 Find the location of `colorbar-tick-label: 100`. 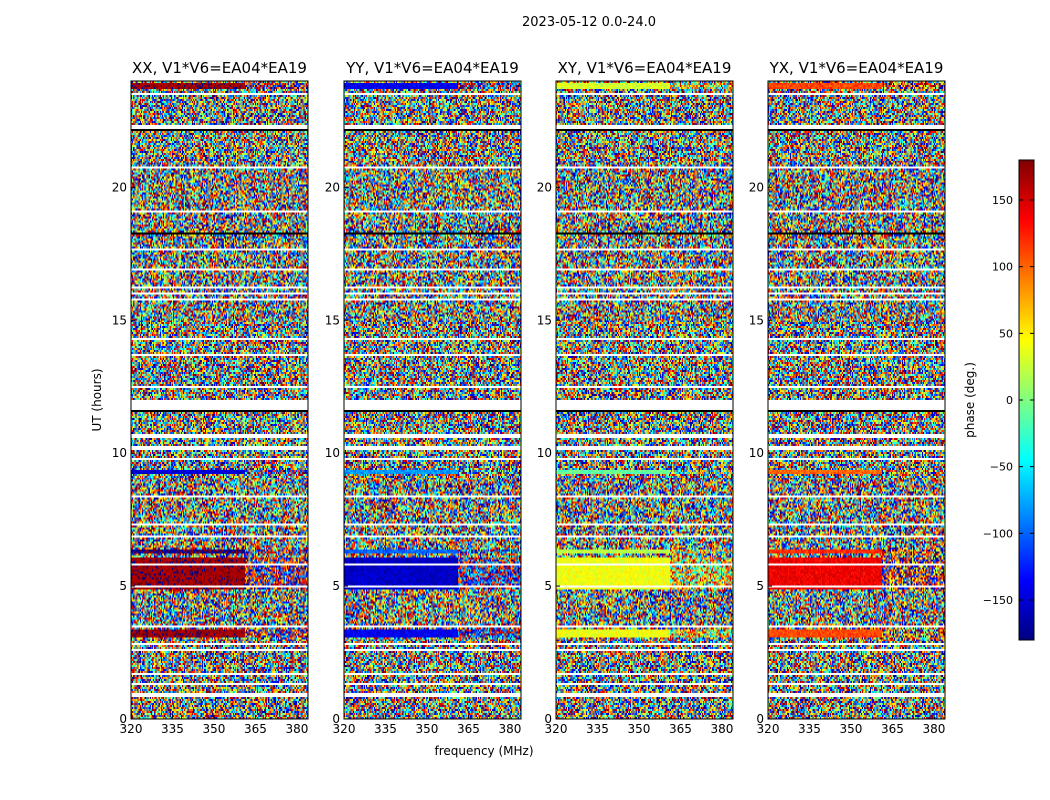

colorbar-tick-label: 100 is located at coordinates (1002, 267).